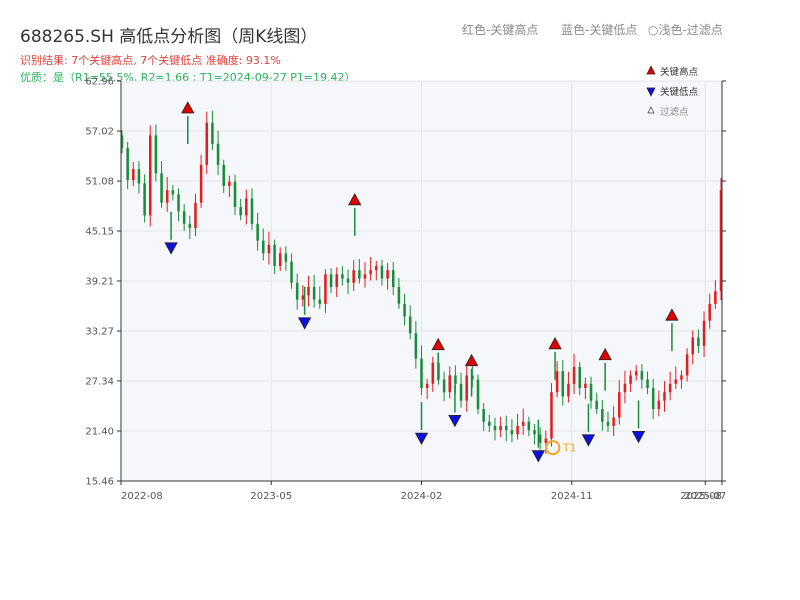 Image resolution: width=800 pixels, height=600 pixels. What do you see at coordinates (685, 30) in the screenshot?
I see `legend-text-filtered: ○浅色-过滤点` at bounding box center [685, 30].